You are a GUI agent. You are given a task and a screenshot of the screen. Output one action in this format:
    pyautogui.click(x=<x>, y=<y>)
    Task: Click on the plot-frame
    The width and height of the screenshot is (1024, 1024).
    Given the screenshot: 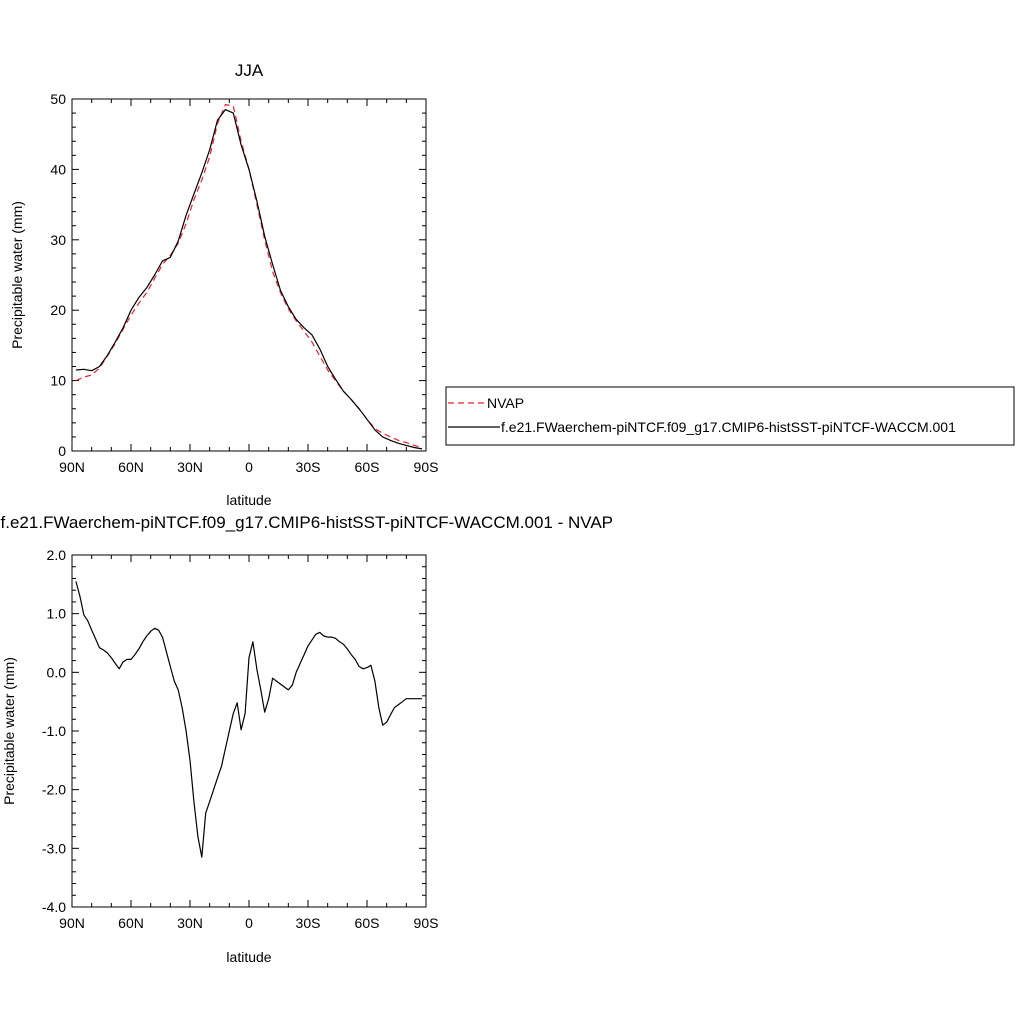 What is the action you would take?
    pyautogui.click(x=249, y=275)
    